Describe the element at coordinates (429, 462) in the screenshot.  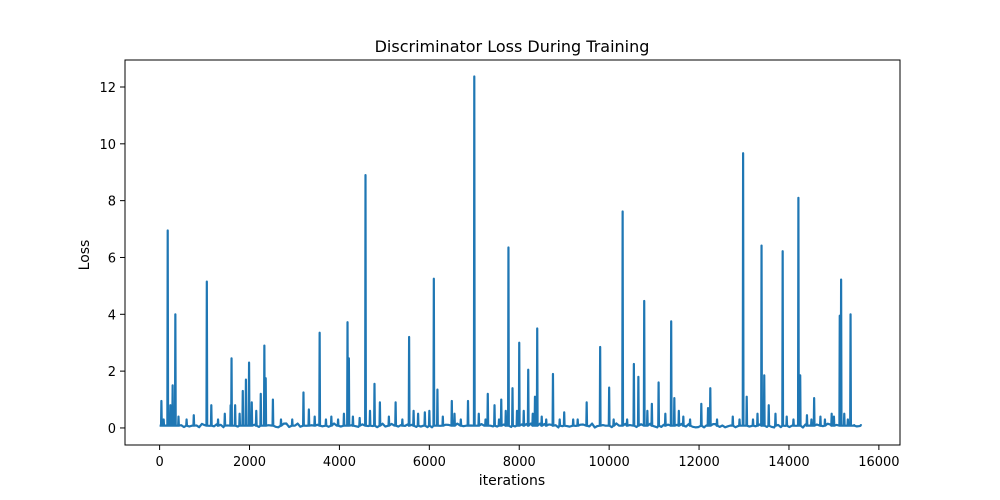
I see `x-tick-label: 6000` at that location.